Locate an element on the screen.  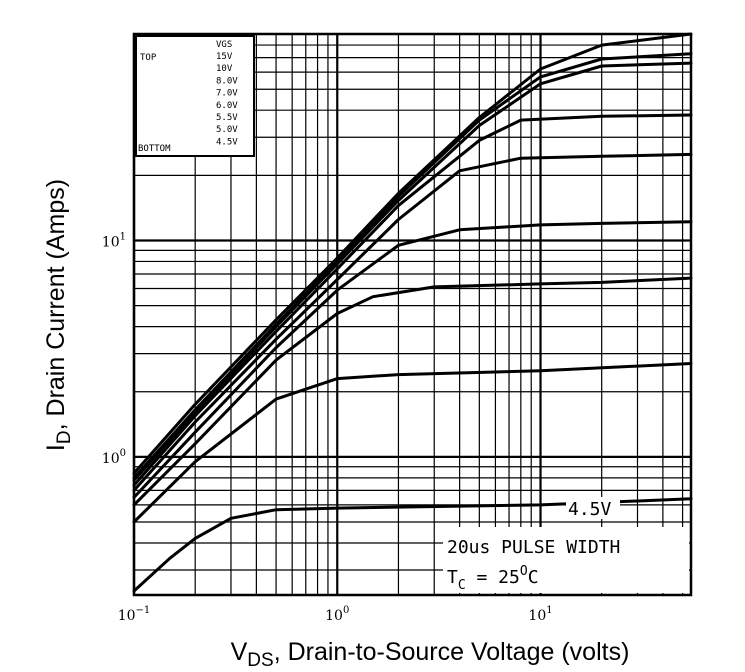
legend-entry: 10V is located at coordinates (224, 69).